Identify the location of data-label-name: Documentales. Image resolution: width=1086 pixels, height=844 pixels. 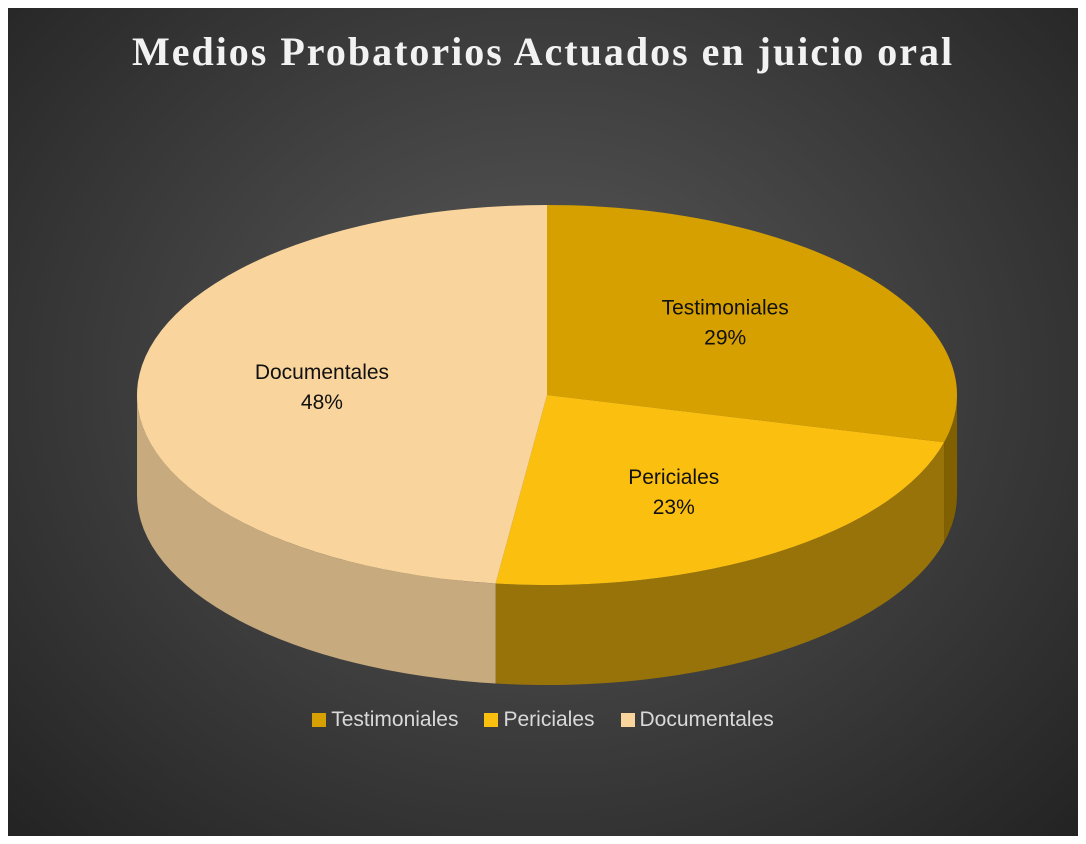
(322, 372).